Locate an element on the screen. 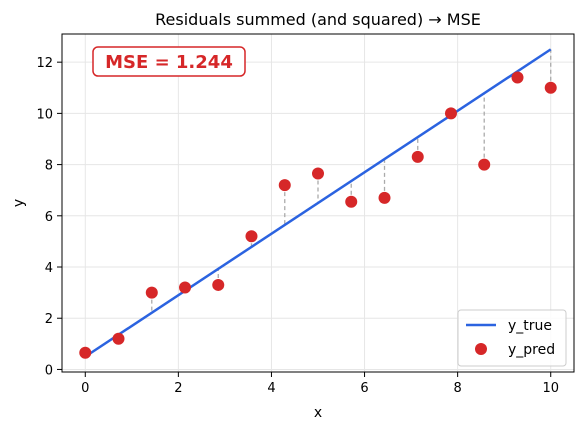 This screenshot has height=430, width=584. legend-label-y-true: y_true is located at coordinates (530, 326).